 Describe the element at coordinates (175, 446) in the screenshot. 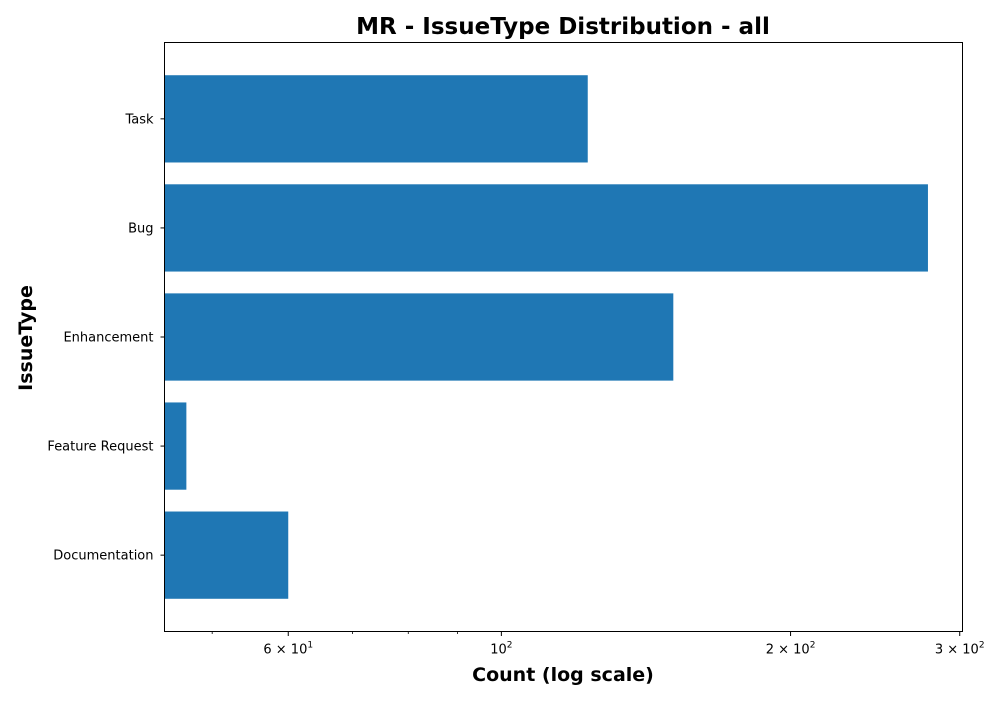

I see `bar-feature-request` at that location.